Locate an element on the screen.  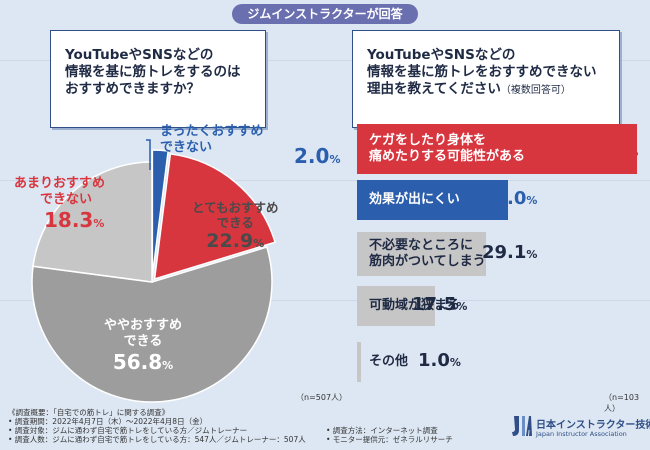
bar-injury-risk-row: ケガをしたり身体を 痛めたりする可能性がある is located at coordinates (497, 149).